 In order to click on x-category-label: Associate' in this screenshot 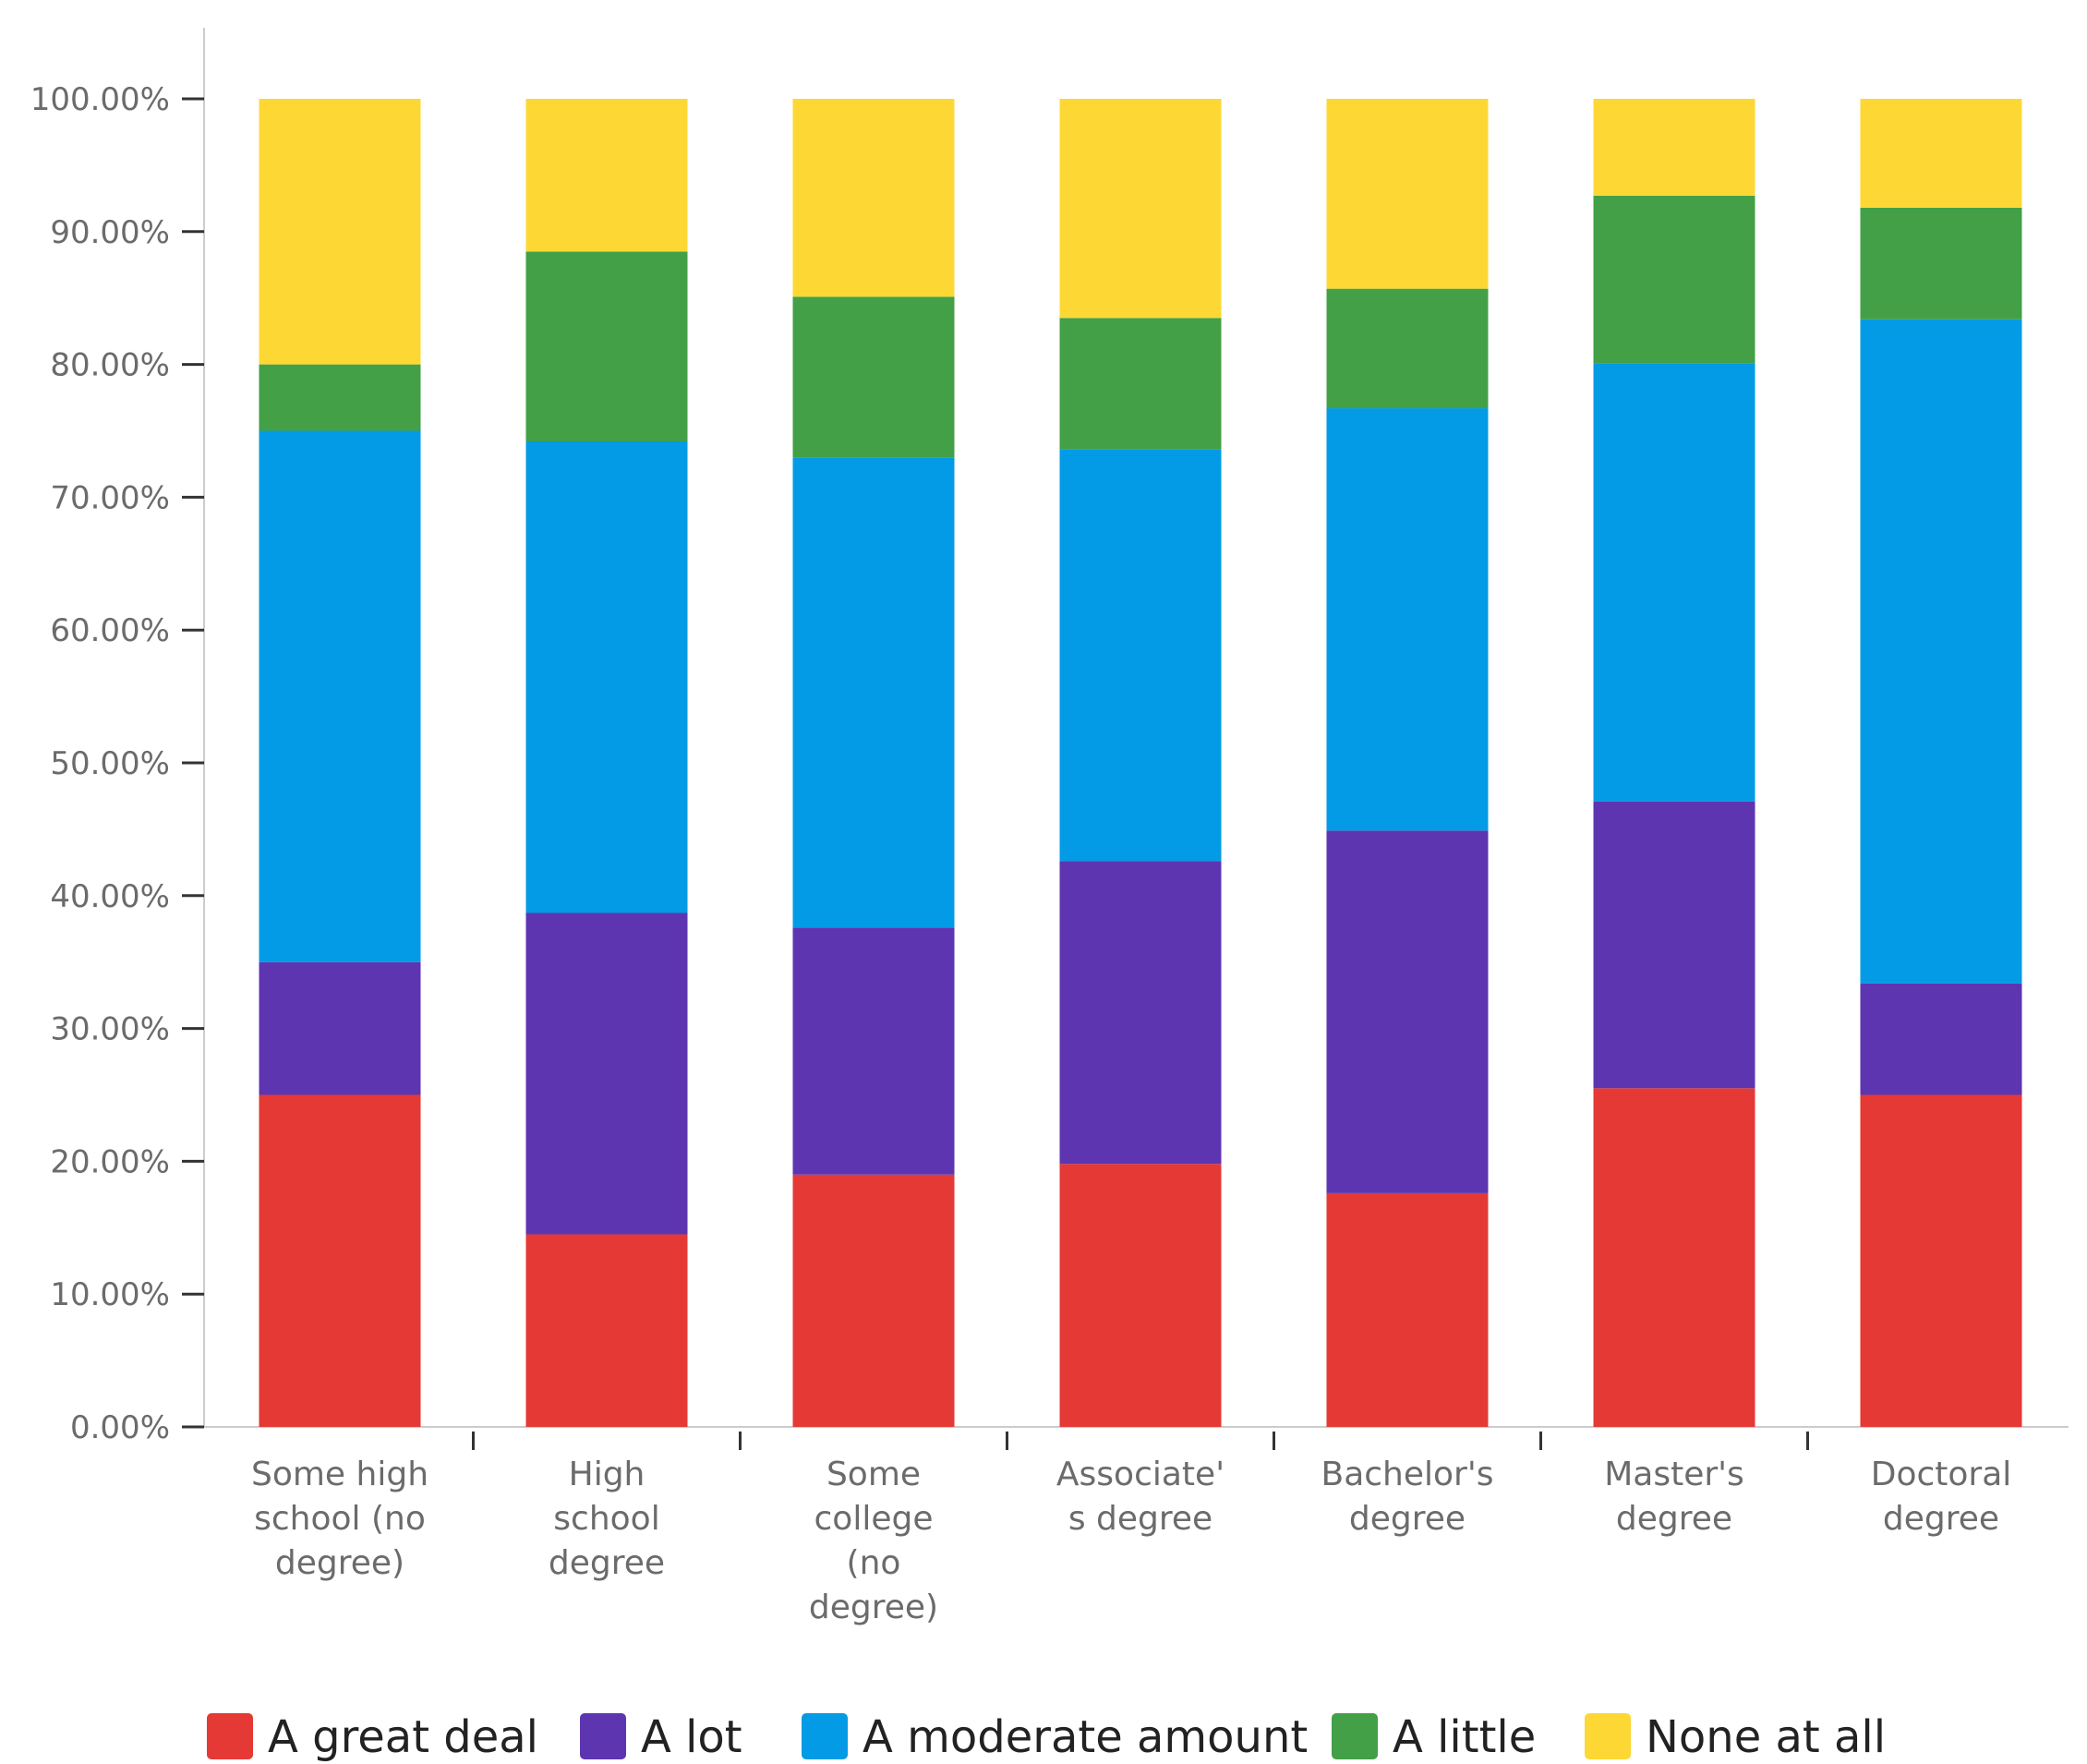, I will do `click(1140, 1474)`.